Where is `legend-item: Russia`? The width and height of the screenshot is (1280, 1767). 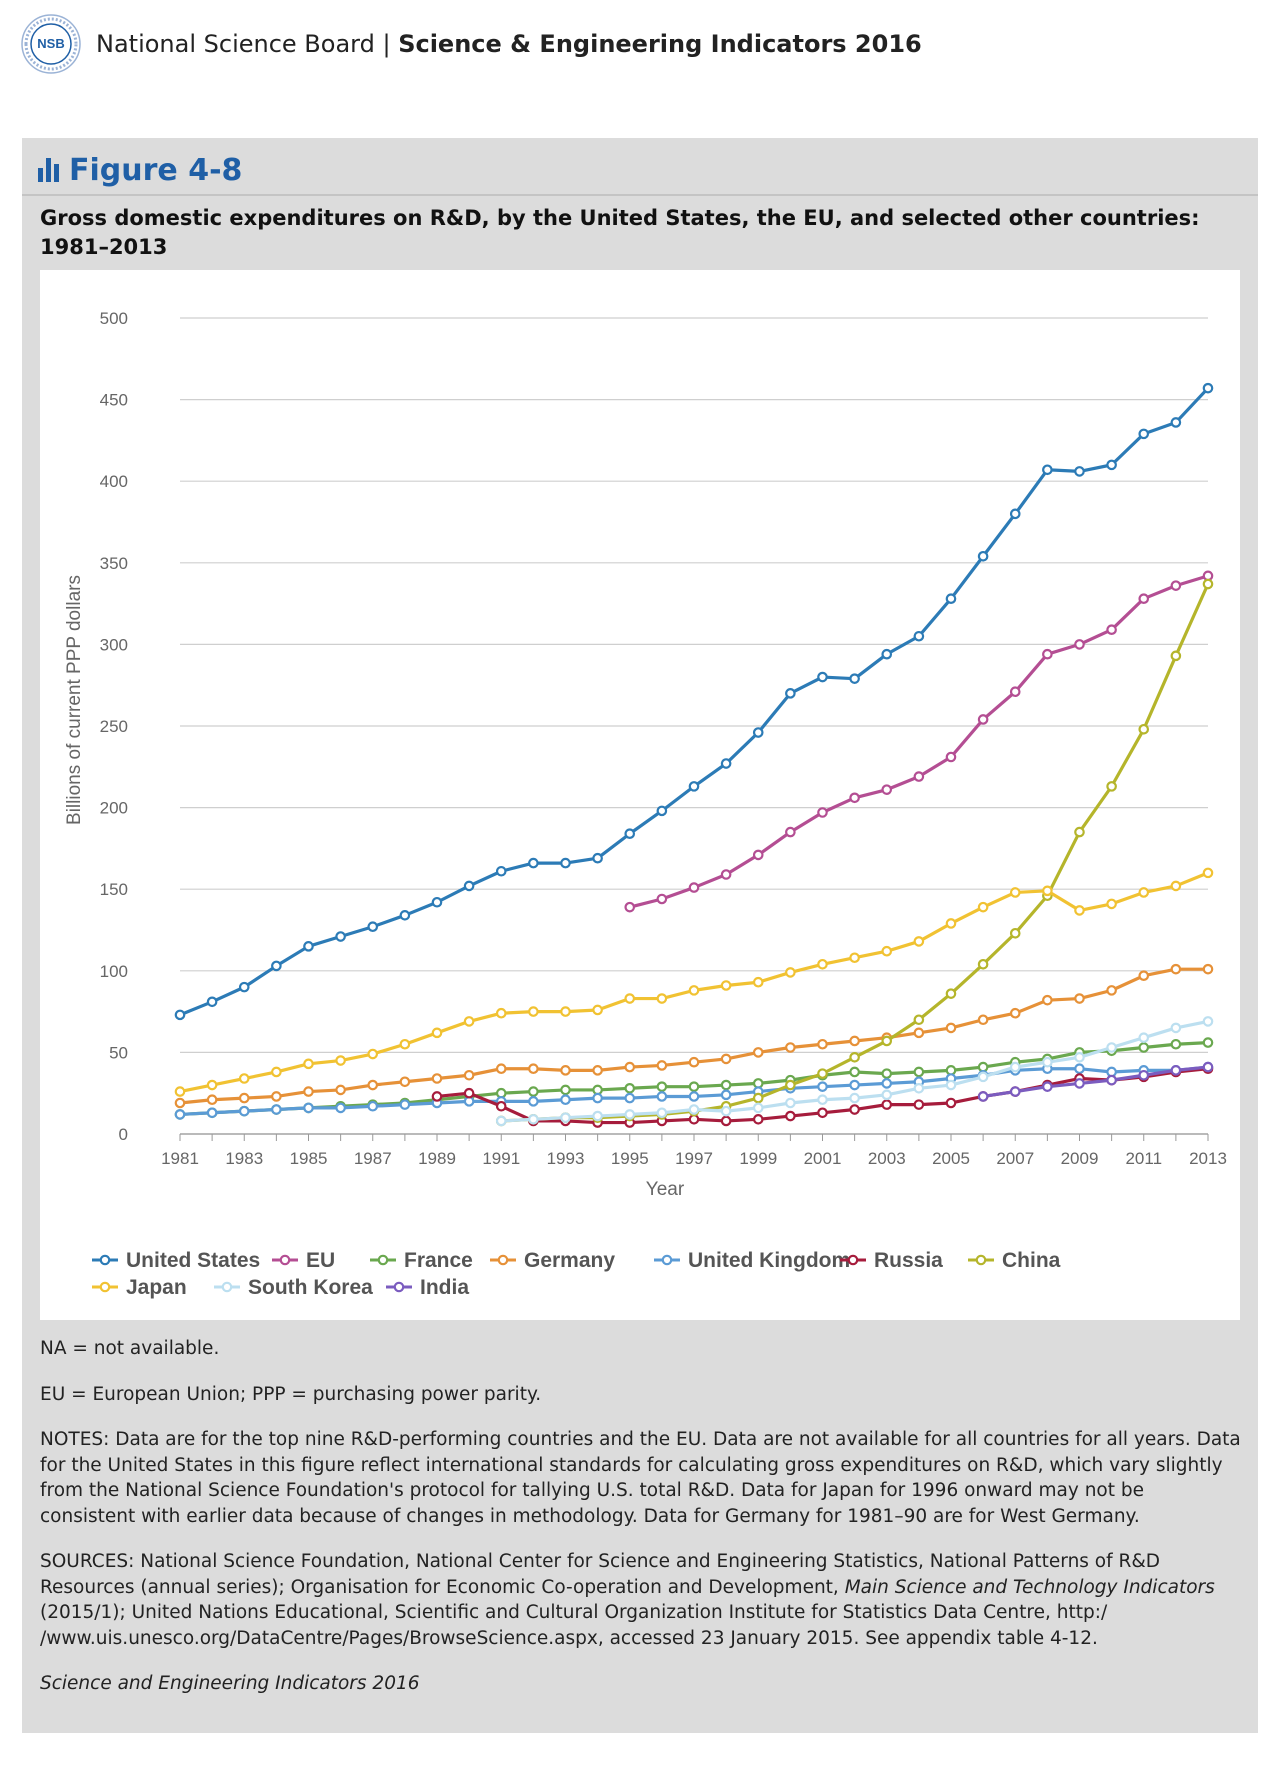 legend-item: Russia is located at coordinates (891, 1260).